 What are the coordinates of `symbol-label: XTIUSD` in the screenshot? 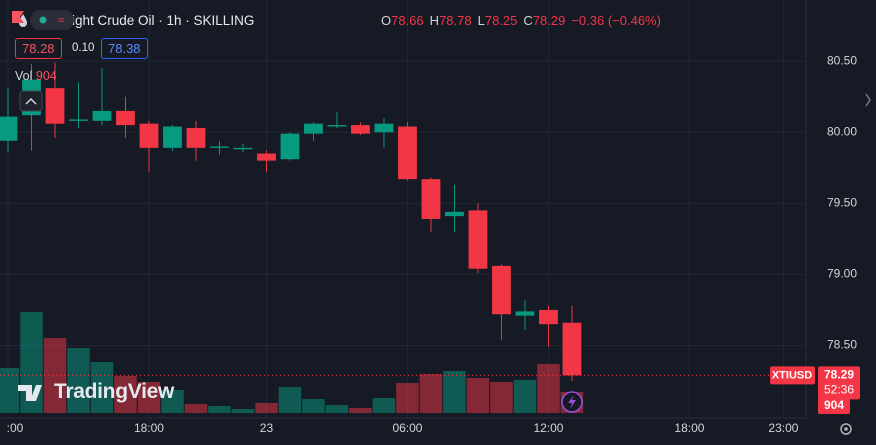 It's located at (792, 375).